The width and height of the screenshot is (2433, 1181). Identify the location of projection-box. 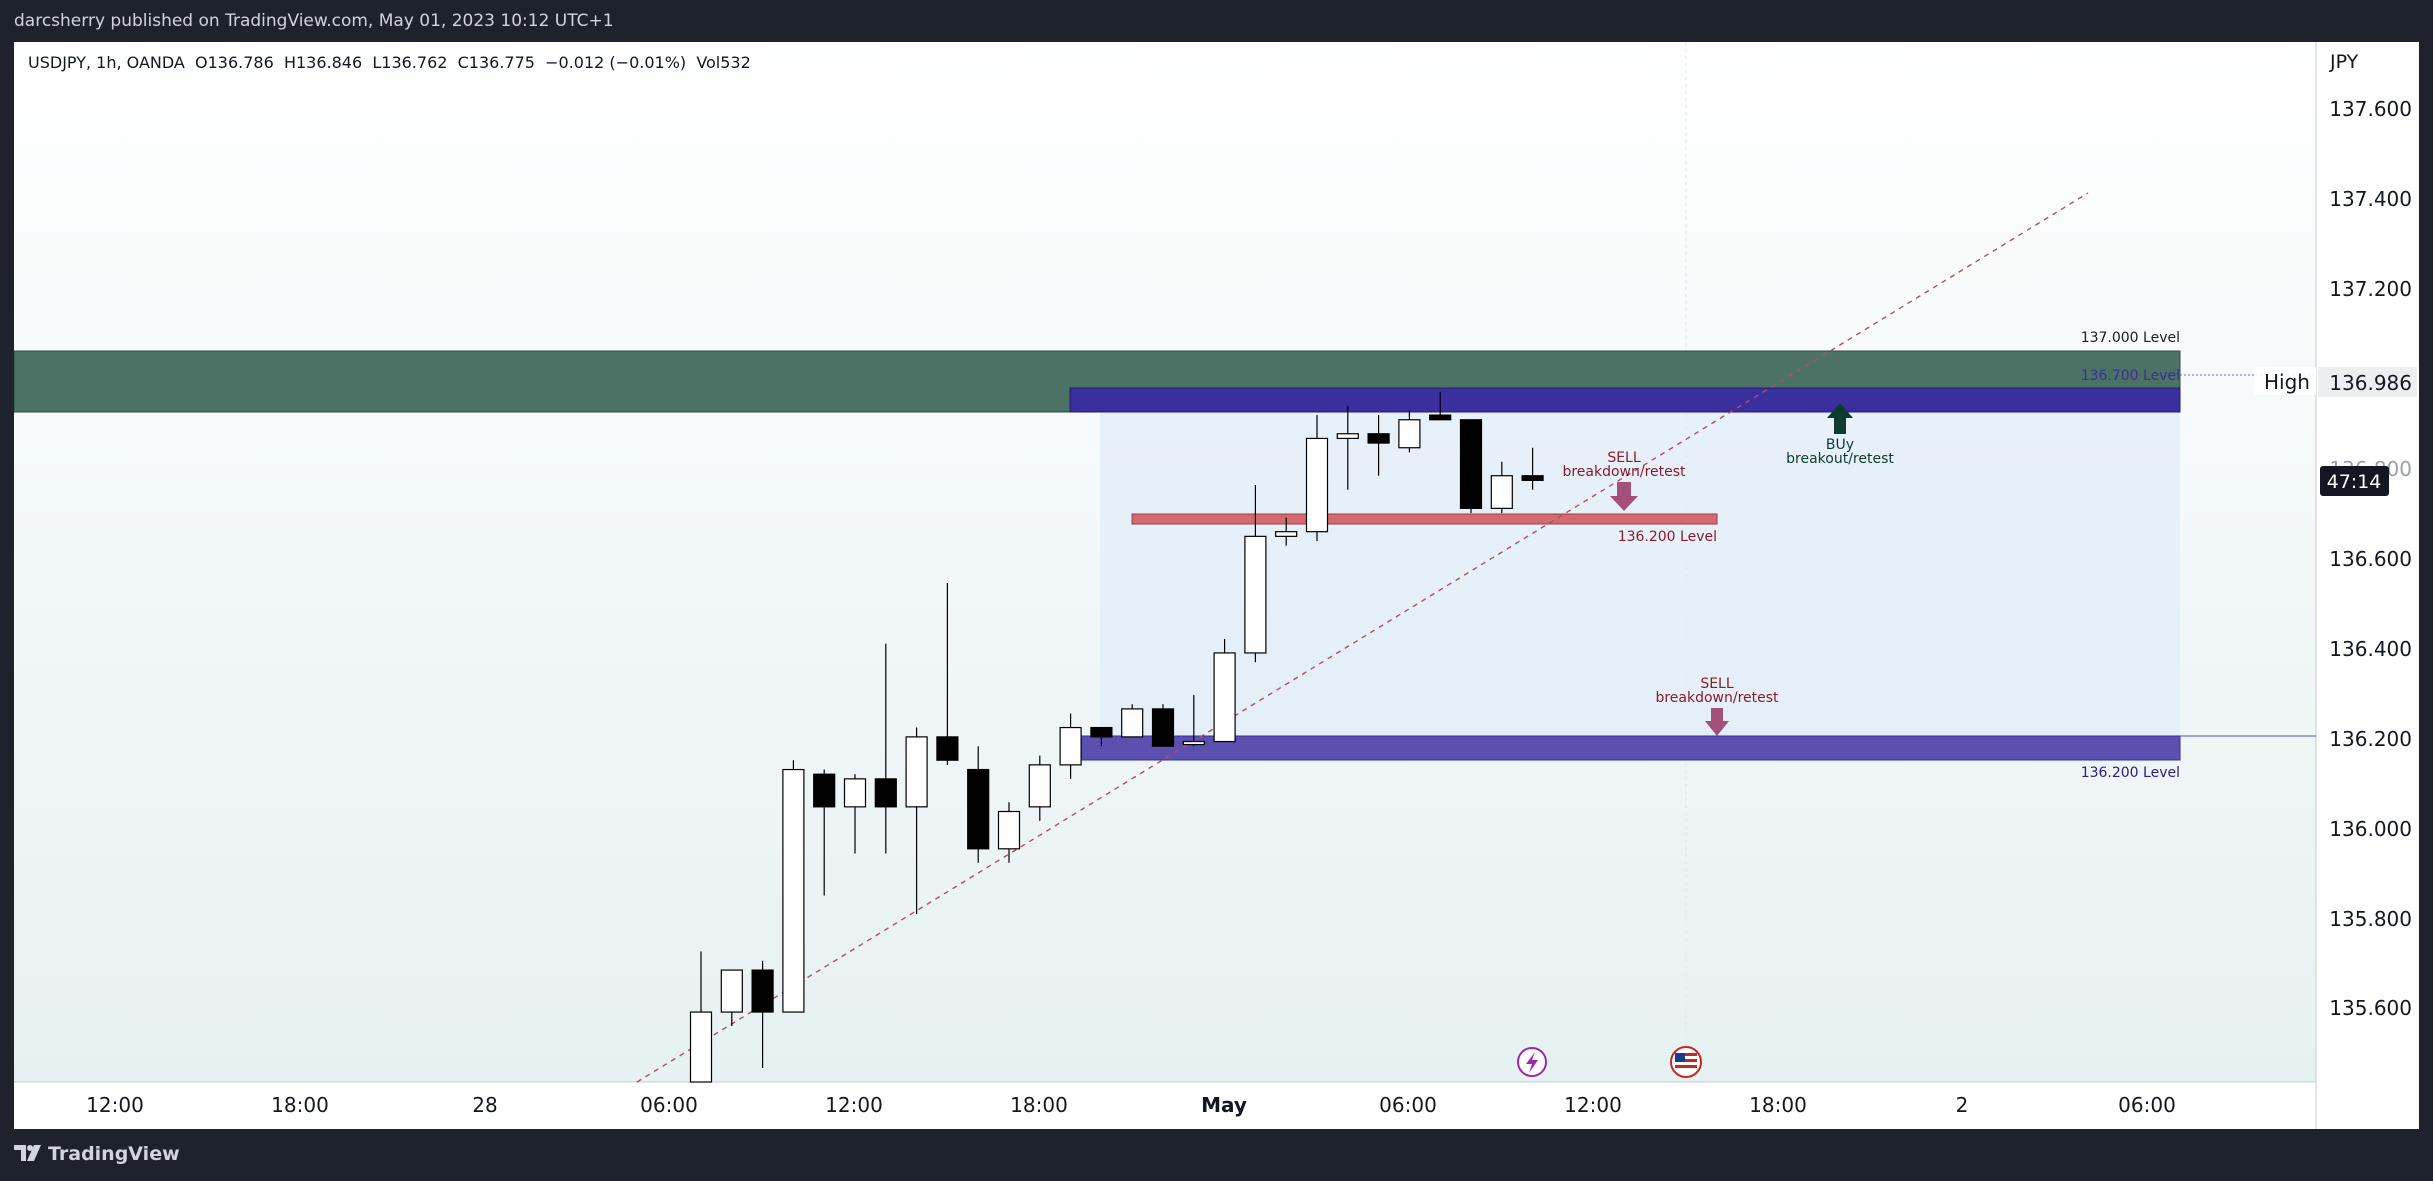
(1640, 567).